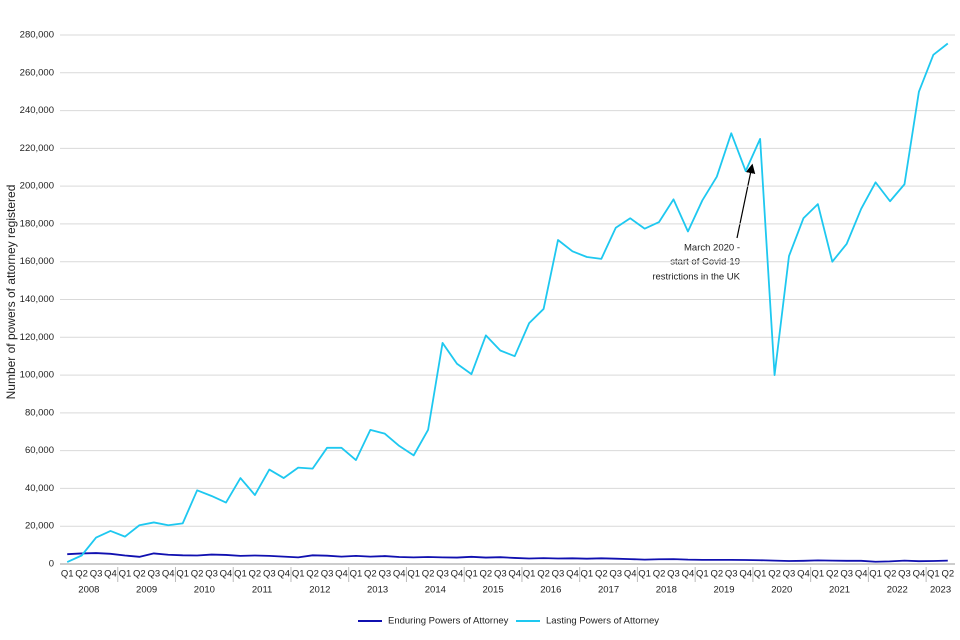 This screenshot has width=960, height=640. What do you see at coordinates (11, 292) in the screenshot?
I see `y-axis-label: Number of powers of attorney registered` at bounding box center [11, 292].